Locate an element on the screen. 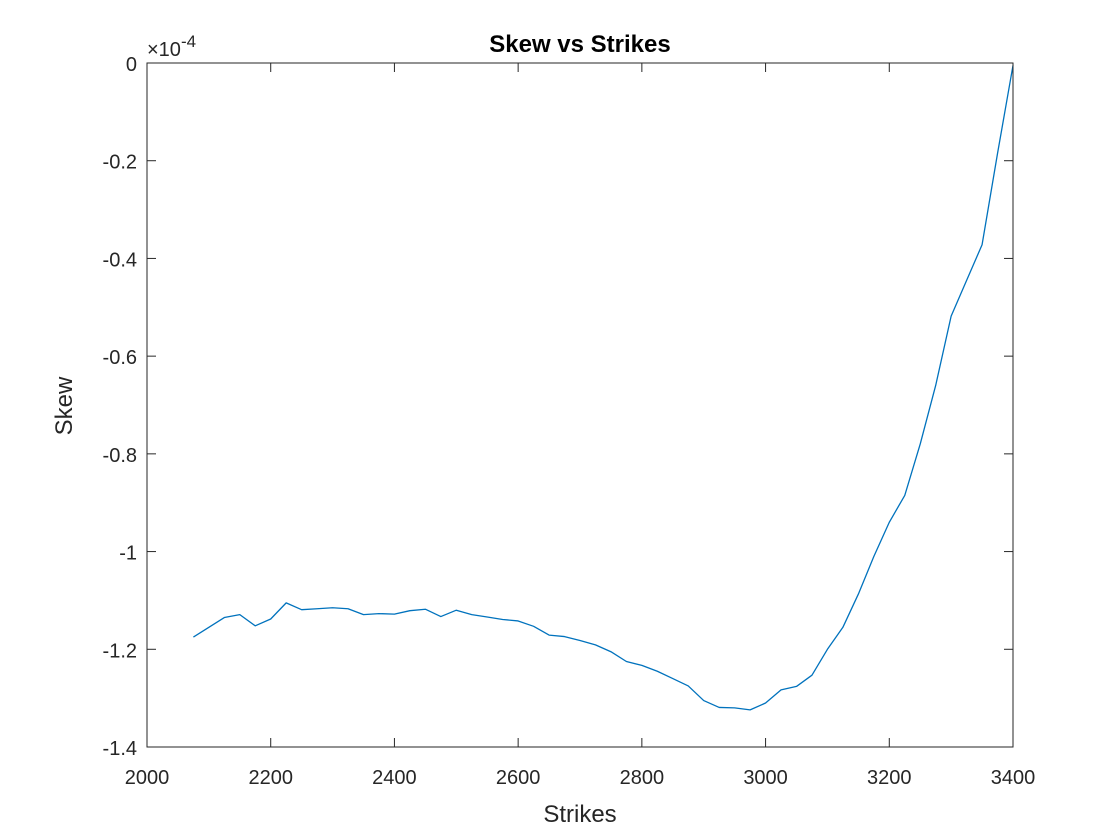 This screenshot has height=840, width=1120. x-tick-label: 3000 is located at coordinates (765, 778).